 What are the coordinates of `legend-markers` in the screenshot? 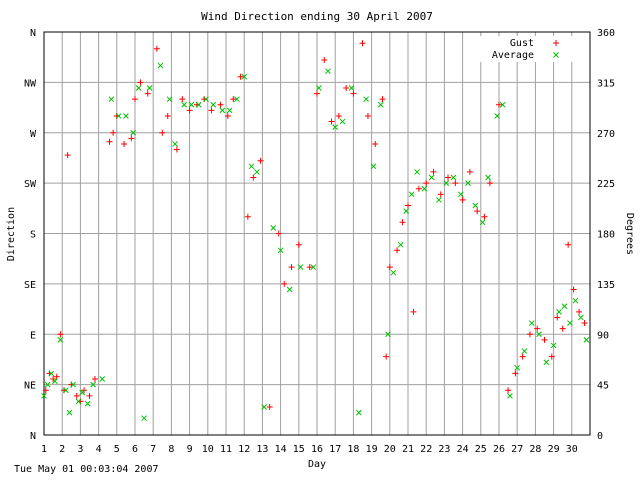 It's located at (556, 49).